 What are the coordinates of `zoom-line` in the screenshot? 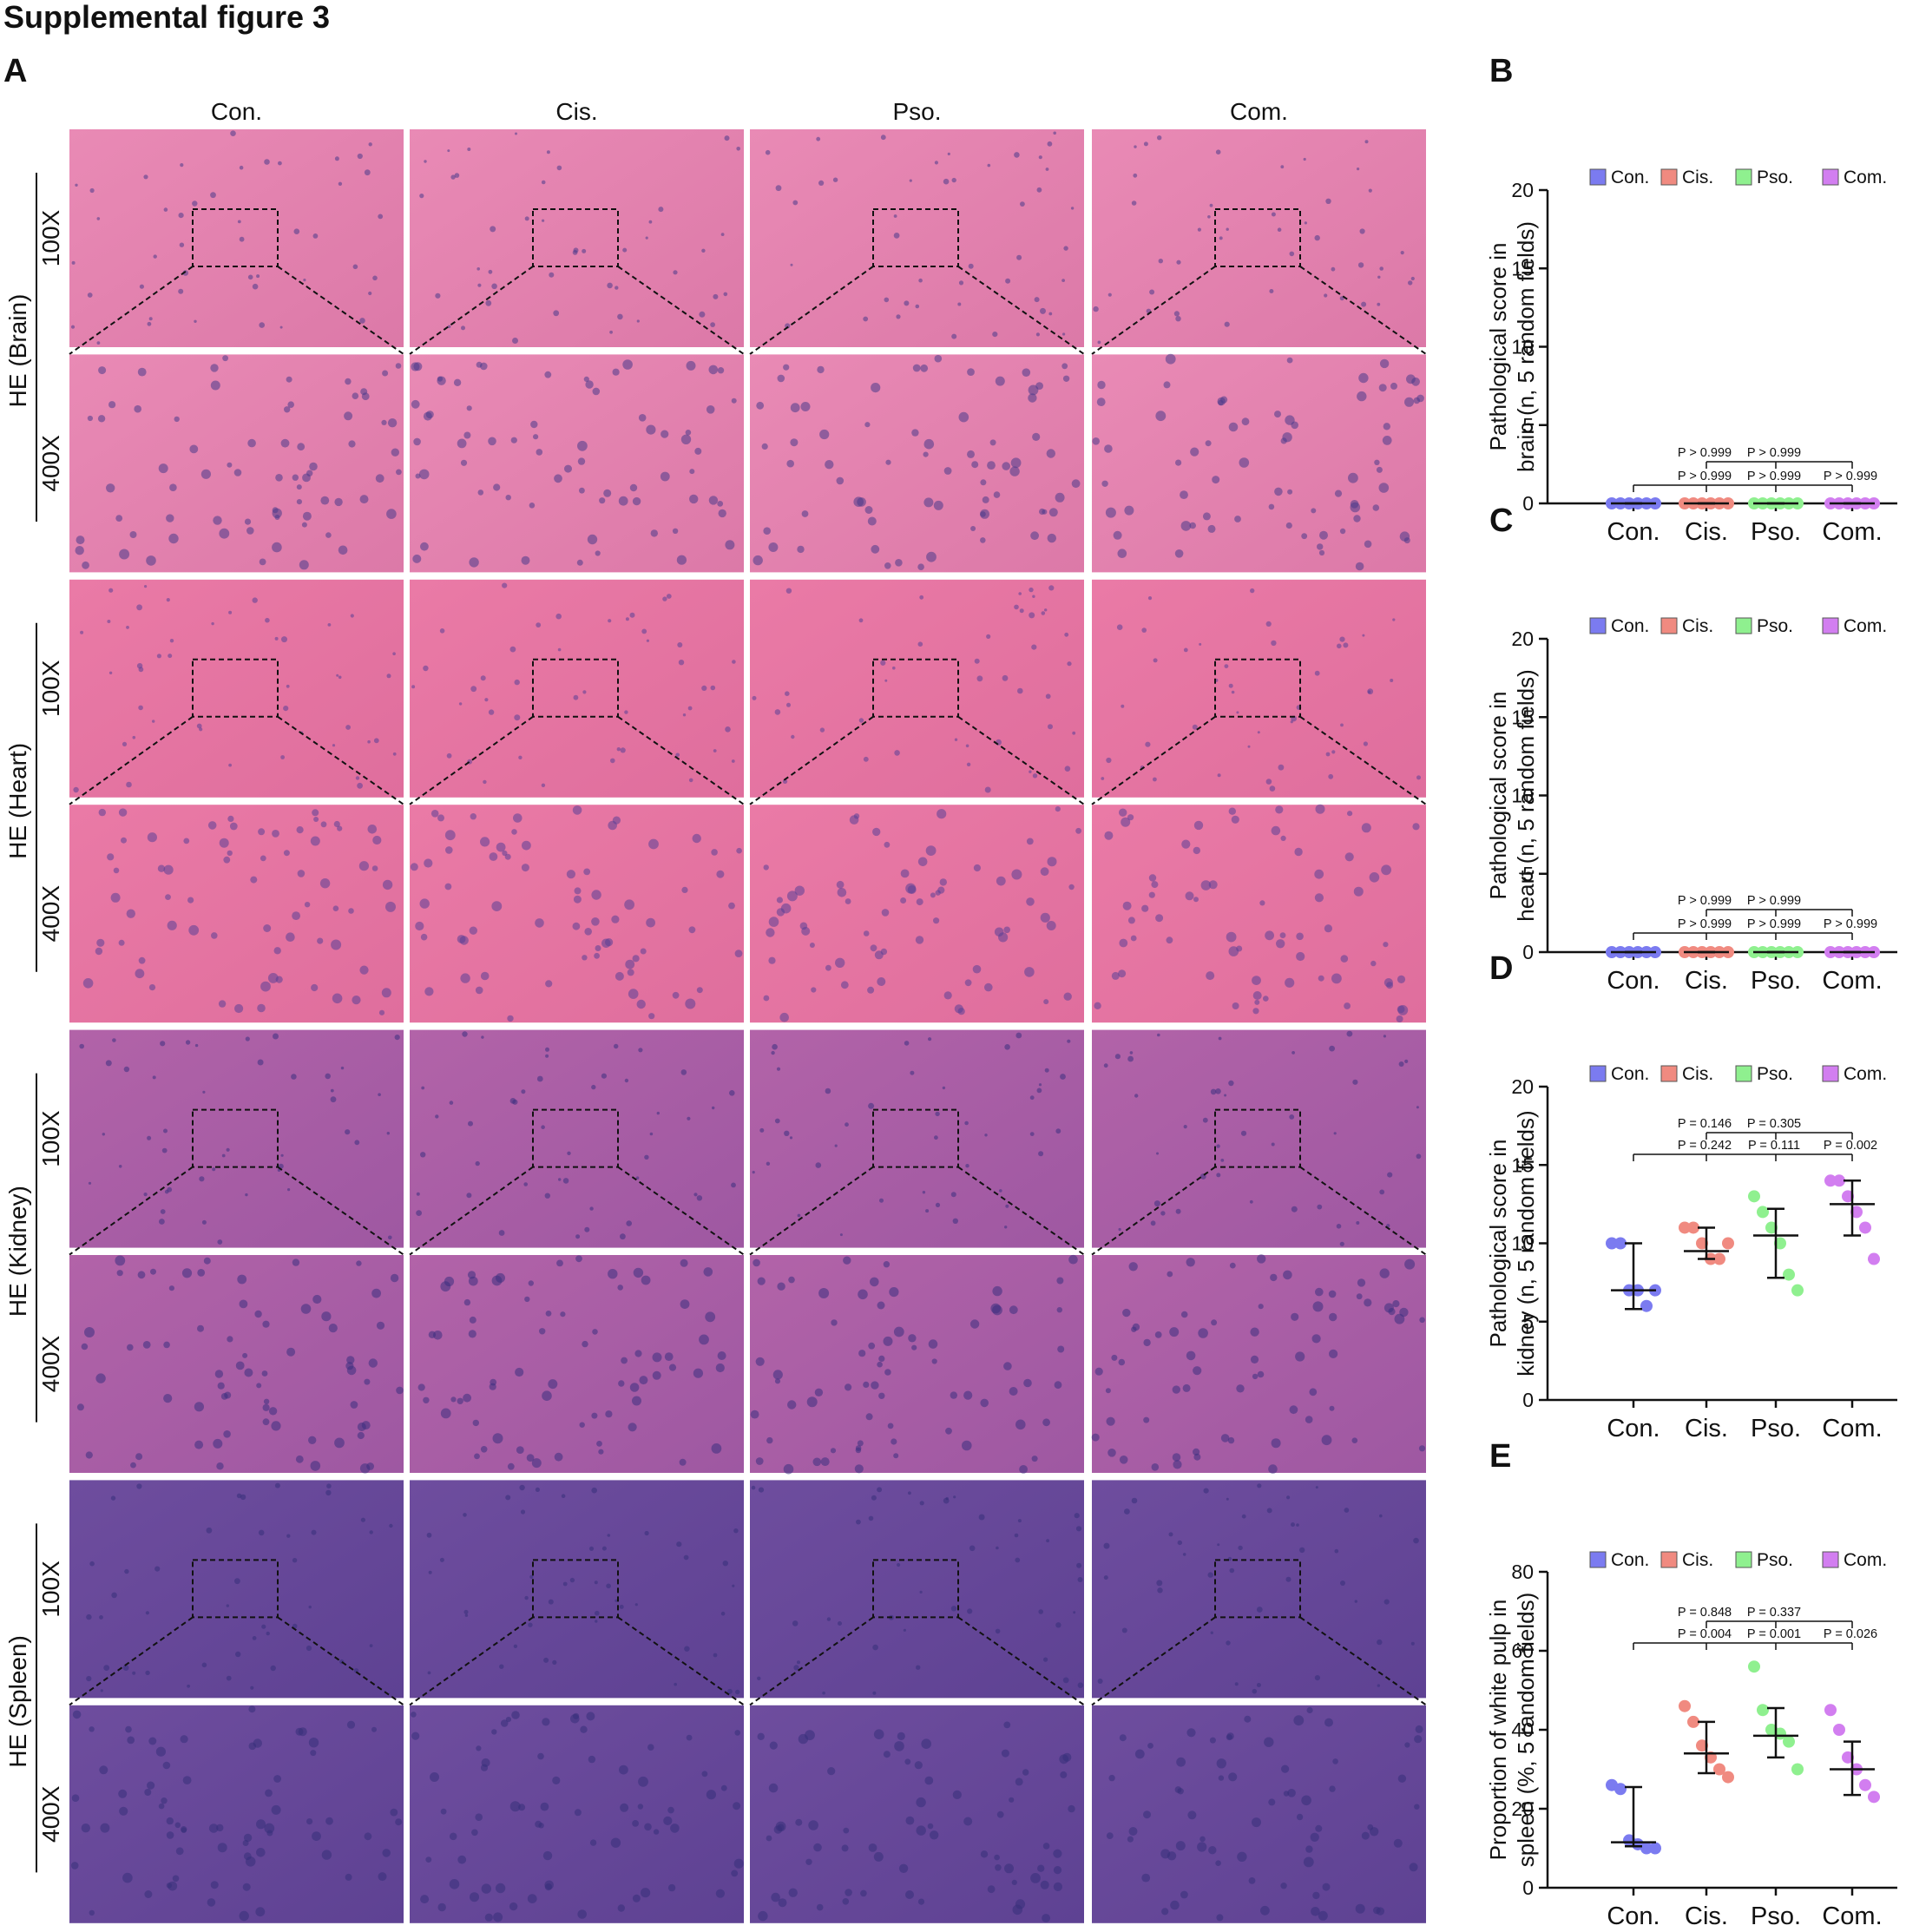 It's located at (1154, 760).